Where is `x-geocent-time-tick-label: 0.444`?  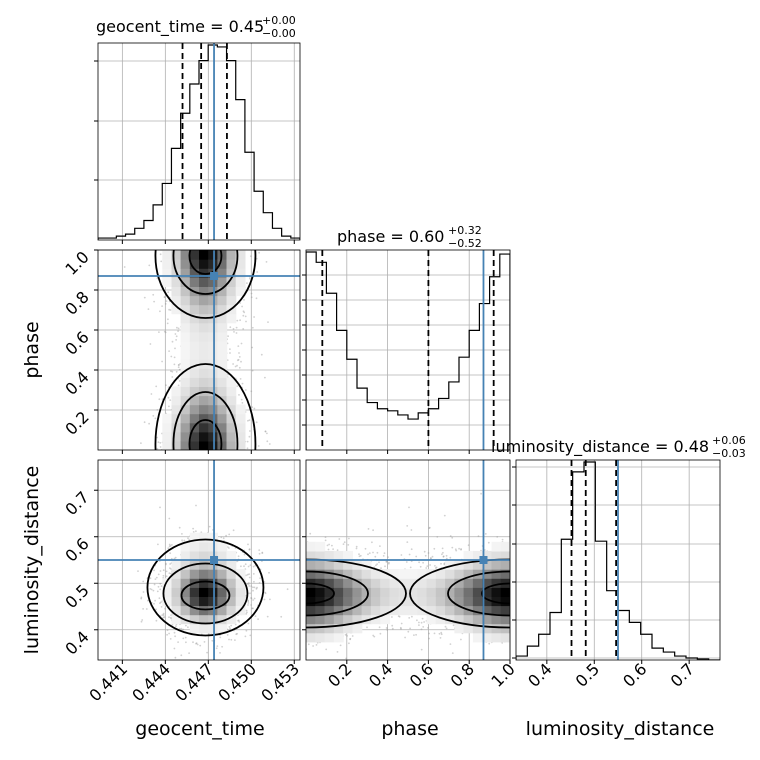 x-geocent-time-tick-label: 0.444 is located at coordinates (151, 682).